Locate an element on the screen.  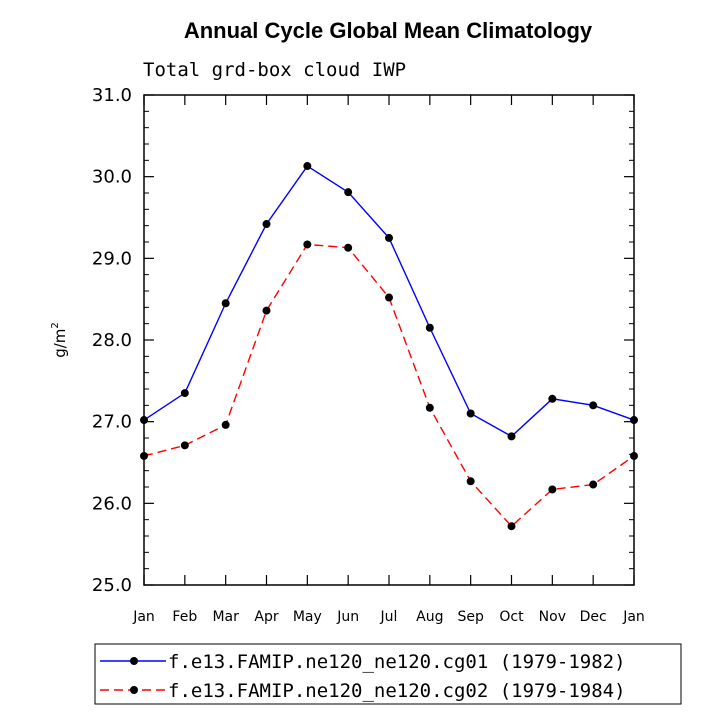
legend-label: f.e13.FAMIP.ne120_ne120.cg02 (1979-1984) is located at coordinates (397, 691).